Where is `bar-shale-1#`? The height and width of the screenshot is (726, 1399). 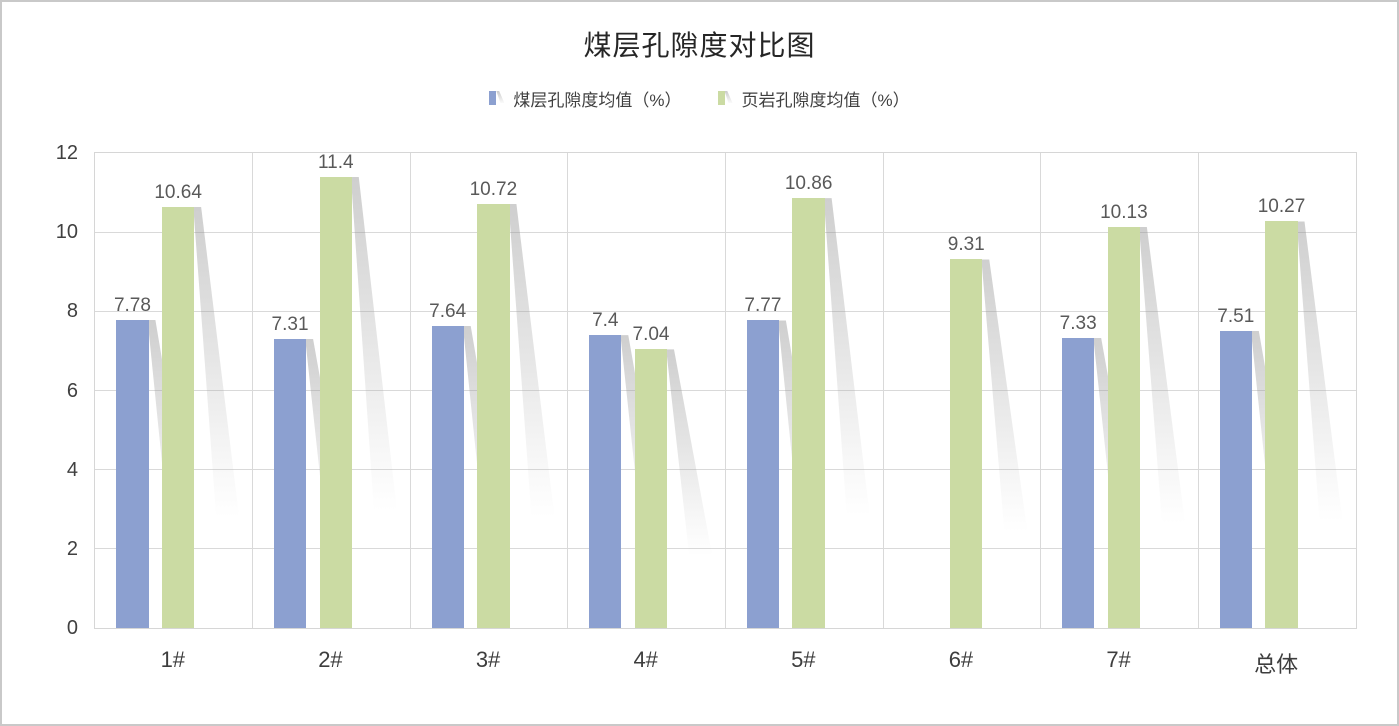 bar-shale-1# is located at coordinates (178, 417).